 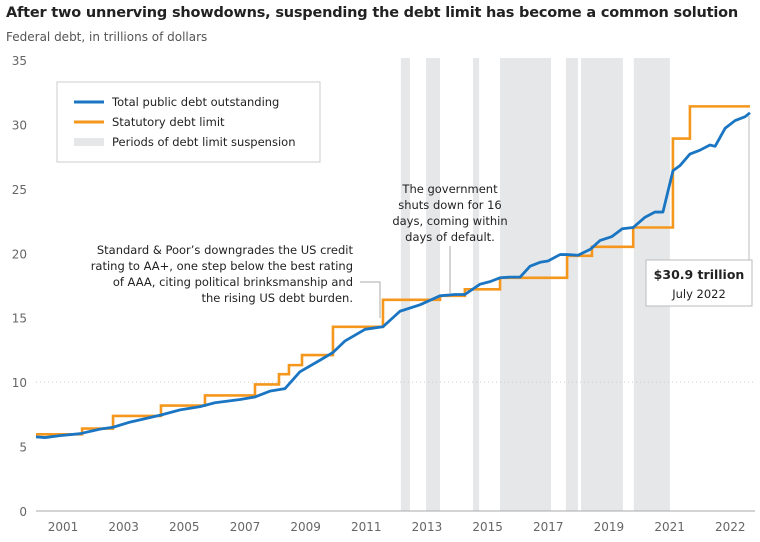 What do you see at coordinates (203, 142) in the screenshot?
I see `legend-suspension-label: Periods of debt limit suspension` at bounding box center [203, 142].